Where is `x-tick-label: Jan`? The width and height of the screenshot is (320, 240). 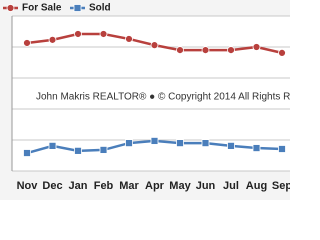
x-tick-label: Jan is located at coordinates (78, 186).